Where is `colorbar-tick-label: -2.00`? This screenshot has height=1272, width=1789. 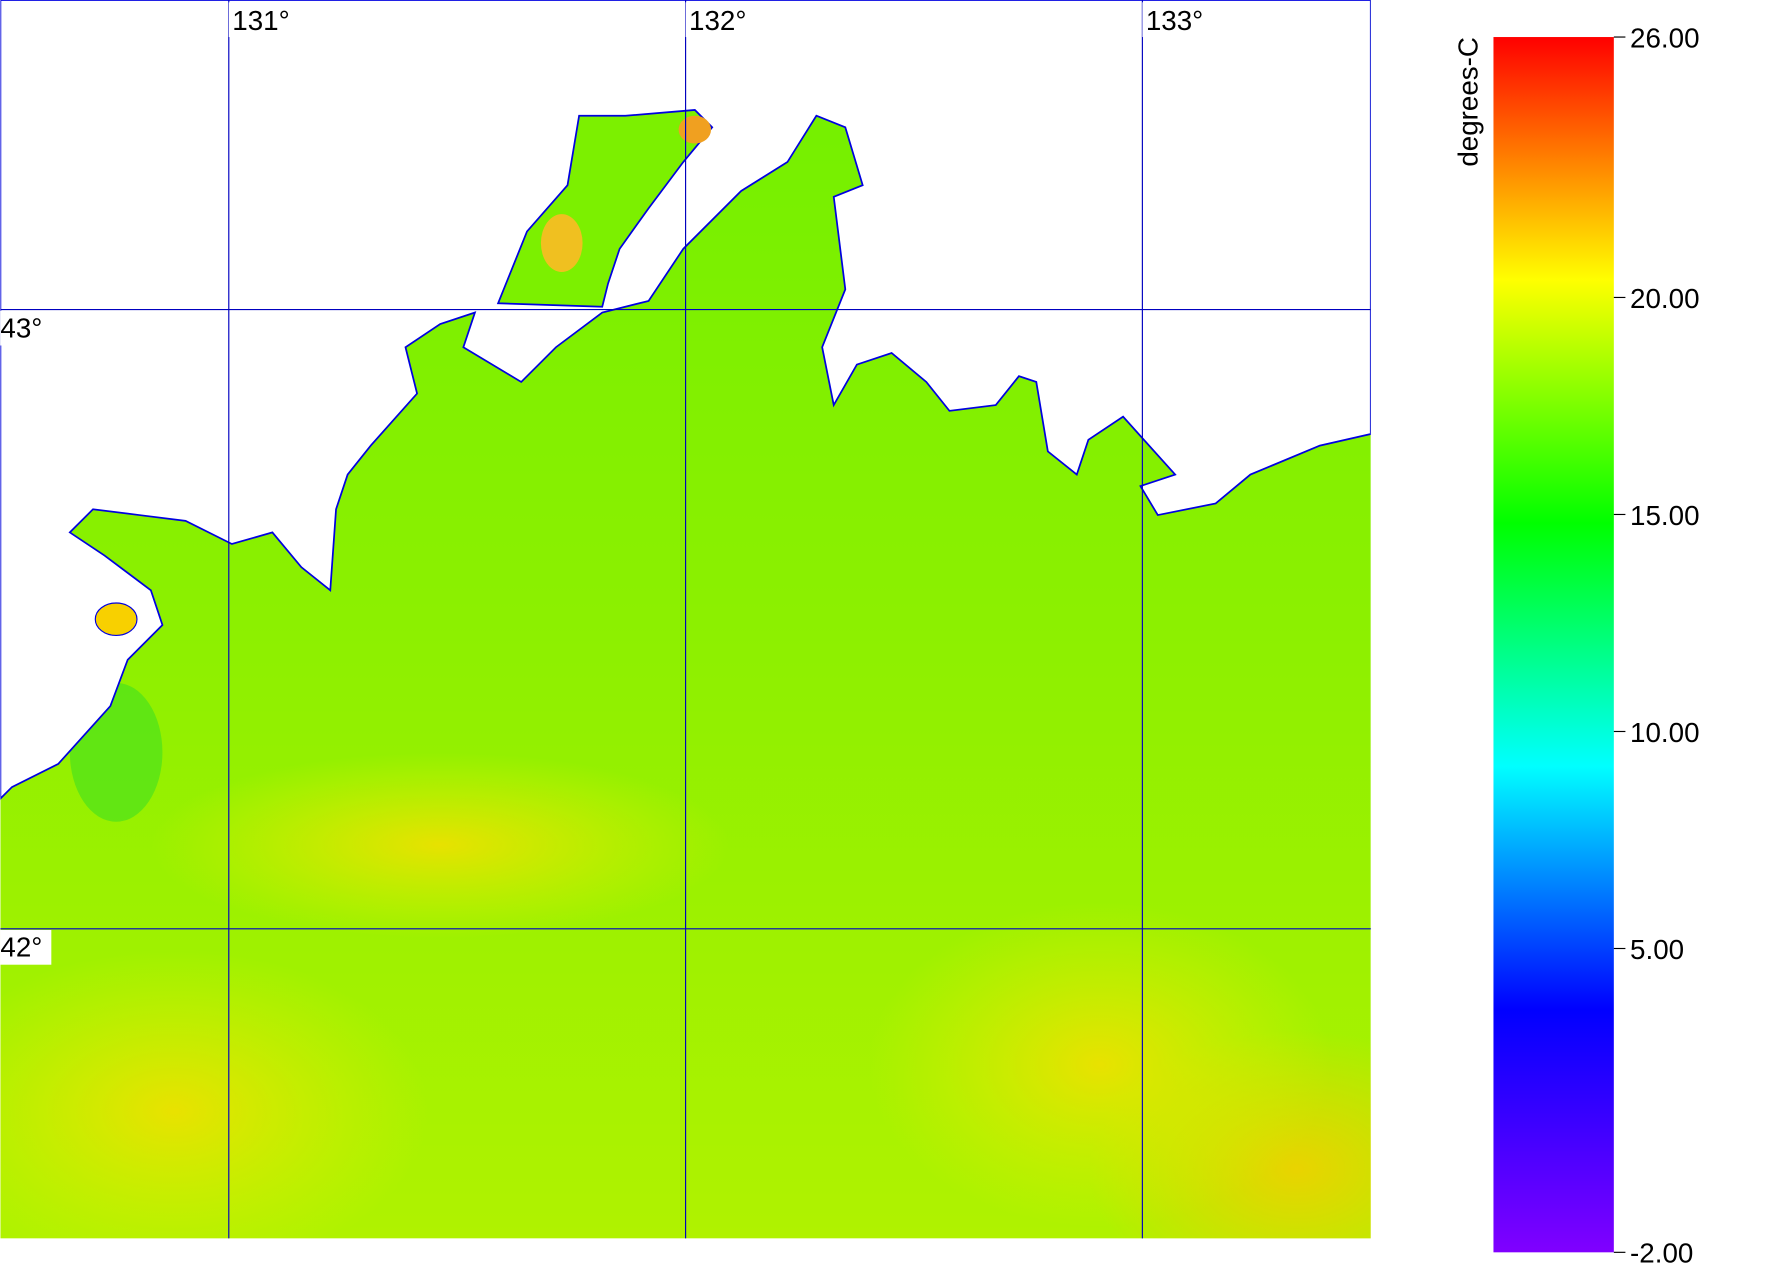 colorbar-tick-label: -2.00 is located at coordinates (1661, 1253).